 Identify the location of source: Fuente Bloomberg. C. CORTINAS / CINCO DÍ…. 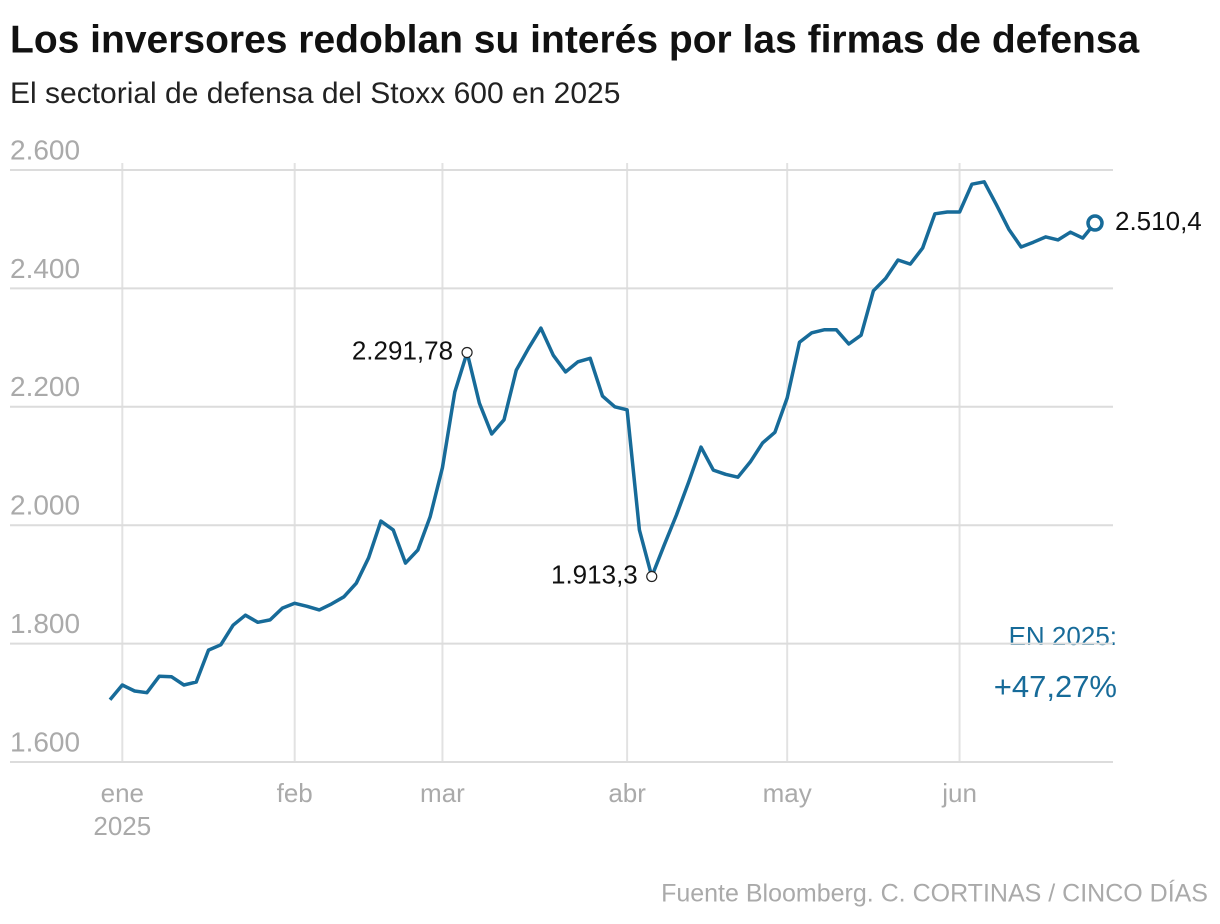
(934, 893).